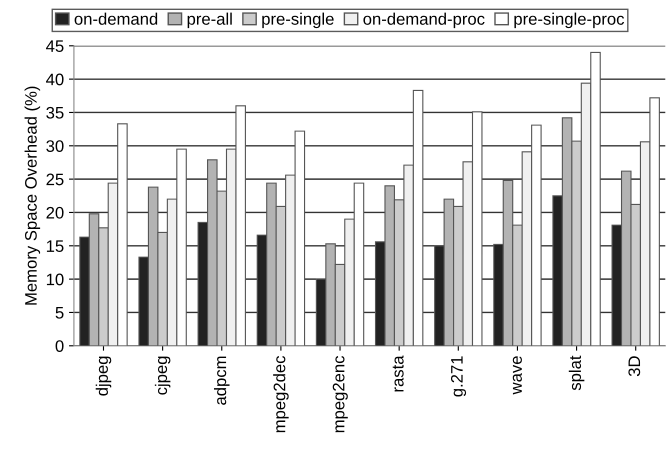 Image resolution: width=672 pixels, height=458 pixels. What do you see at coordinates (576, 373) in the screenshot?
I see `x-tick-label: splat` at bounding box center [576, 373].